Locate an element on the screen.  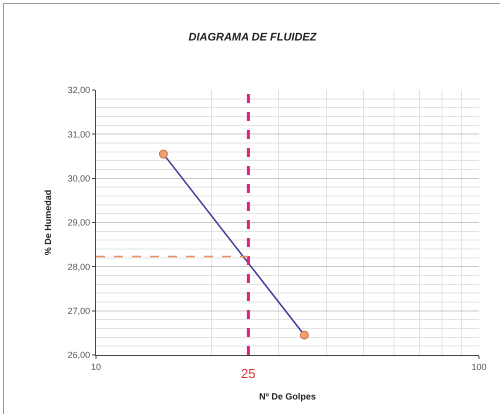
y-tick-label: 32,00 is located at coordinates (79, 90).